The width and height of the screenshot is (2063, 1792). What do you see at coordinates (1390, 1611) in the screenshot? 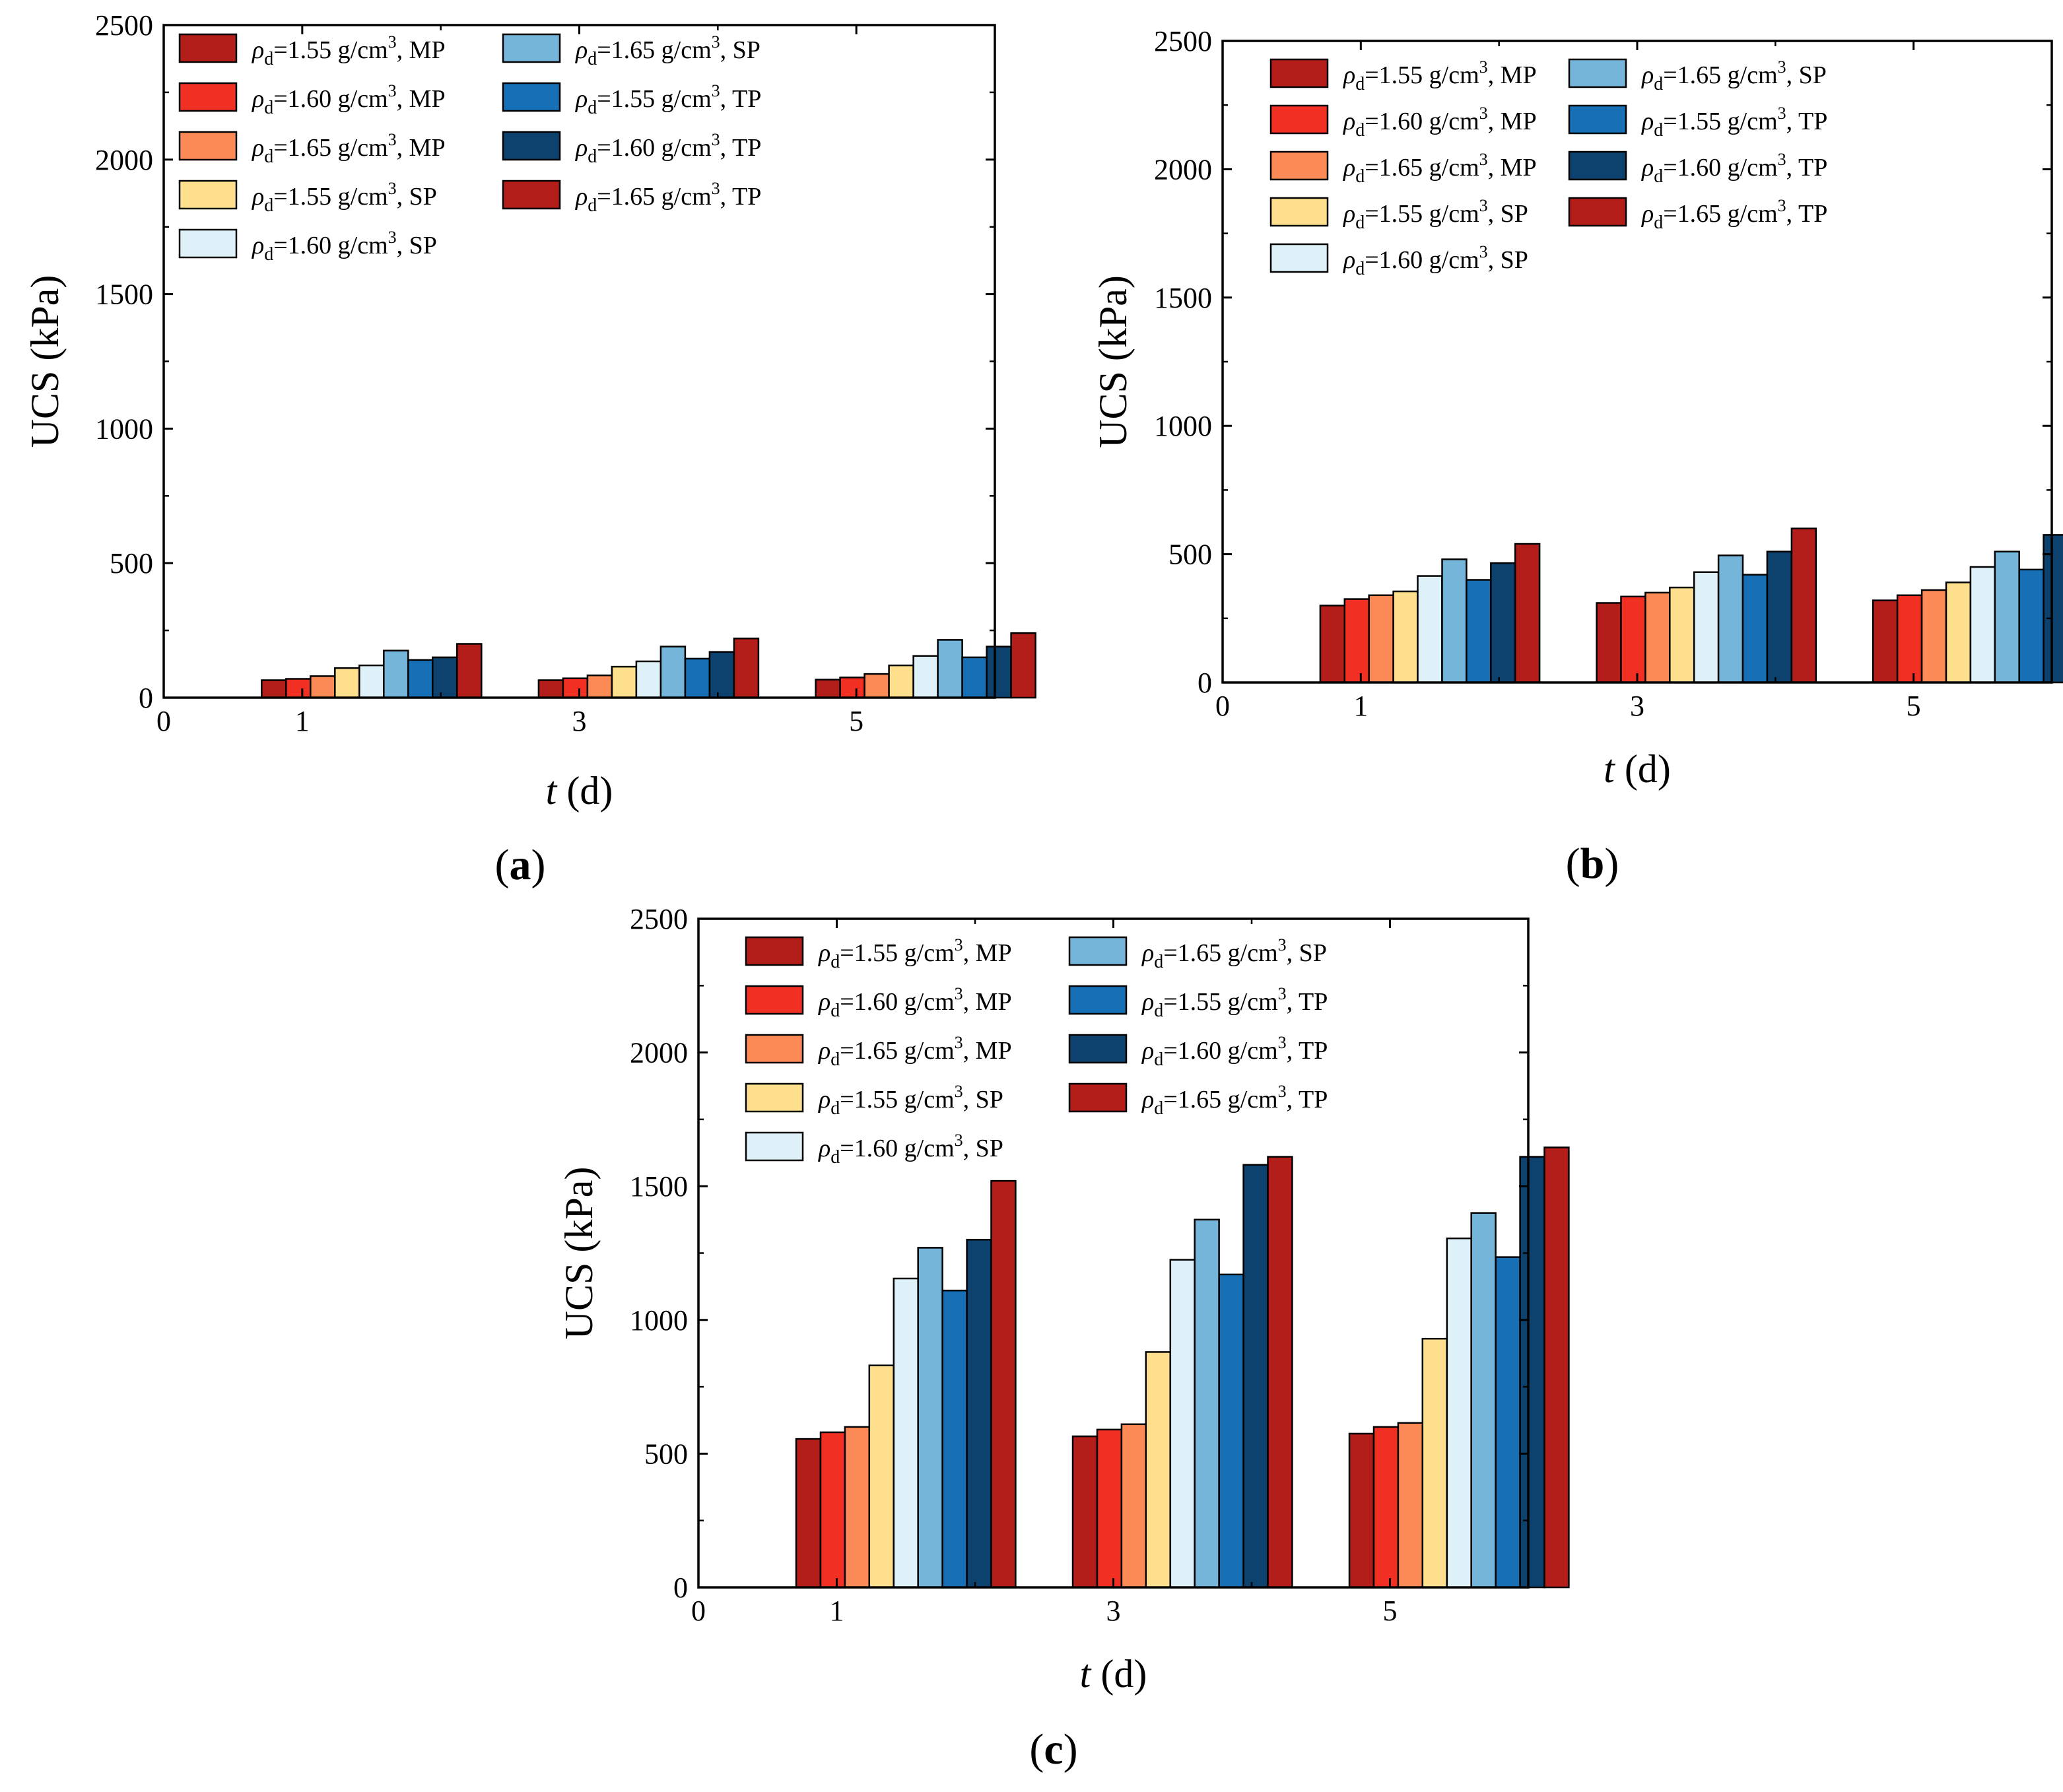
I see `x-tick-label: 5` at bounding box center [1390, 1611].